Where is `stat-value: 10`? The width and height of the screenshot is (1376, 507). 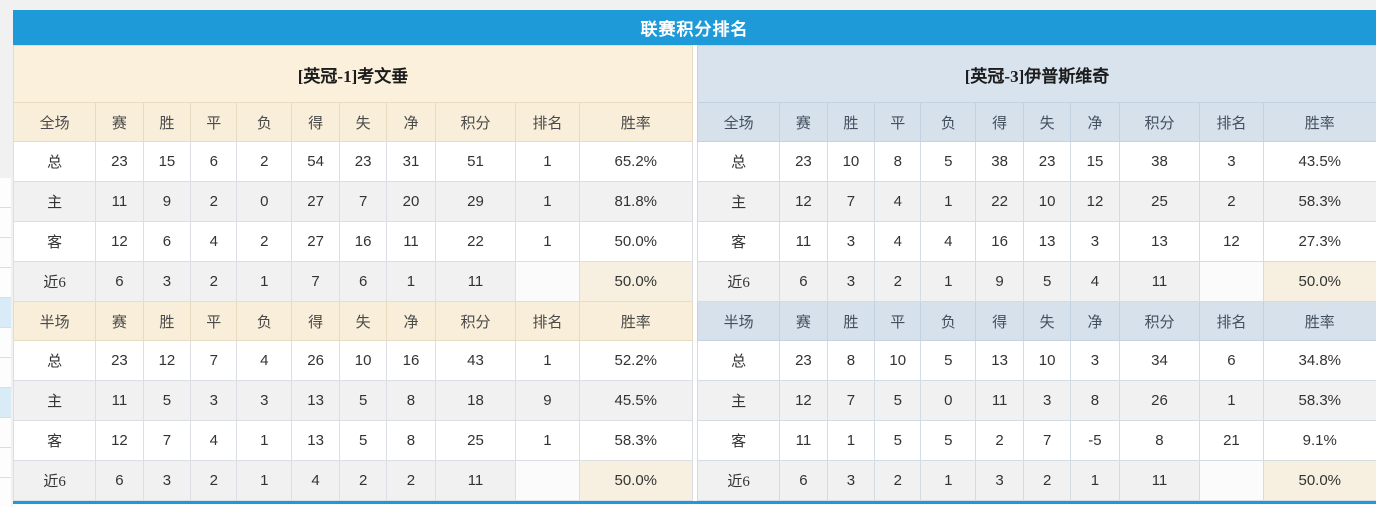
stat-value: 10 is located at coordinates (1047, 201).